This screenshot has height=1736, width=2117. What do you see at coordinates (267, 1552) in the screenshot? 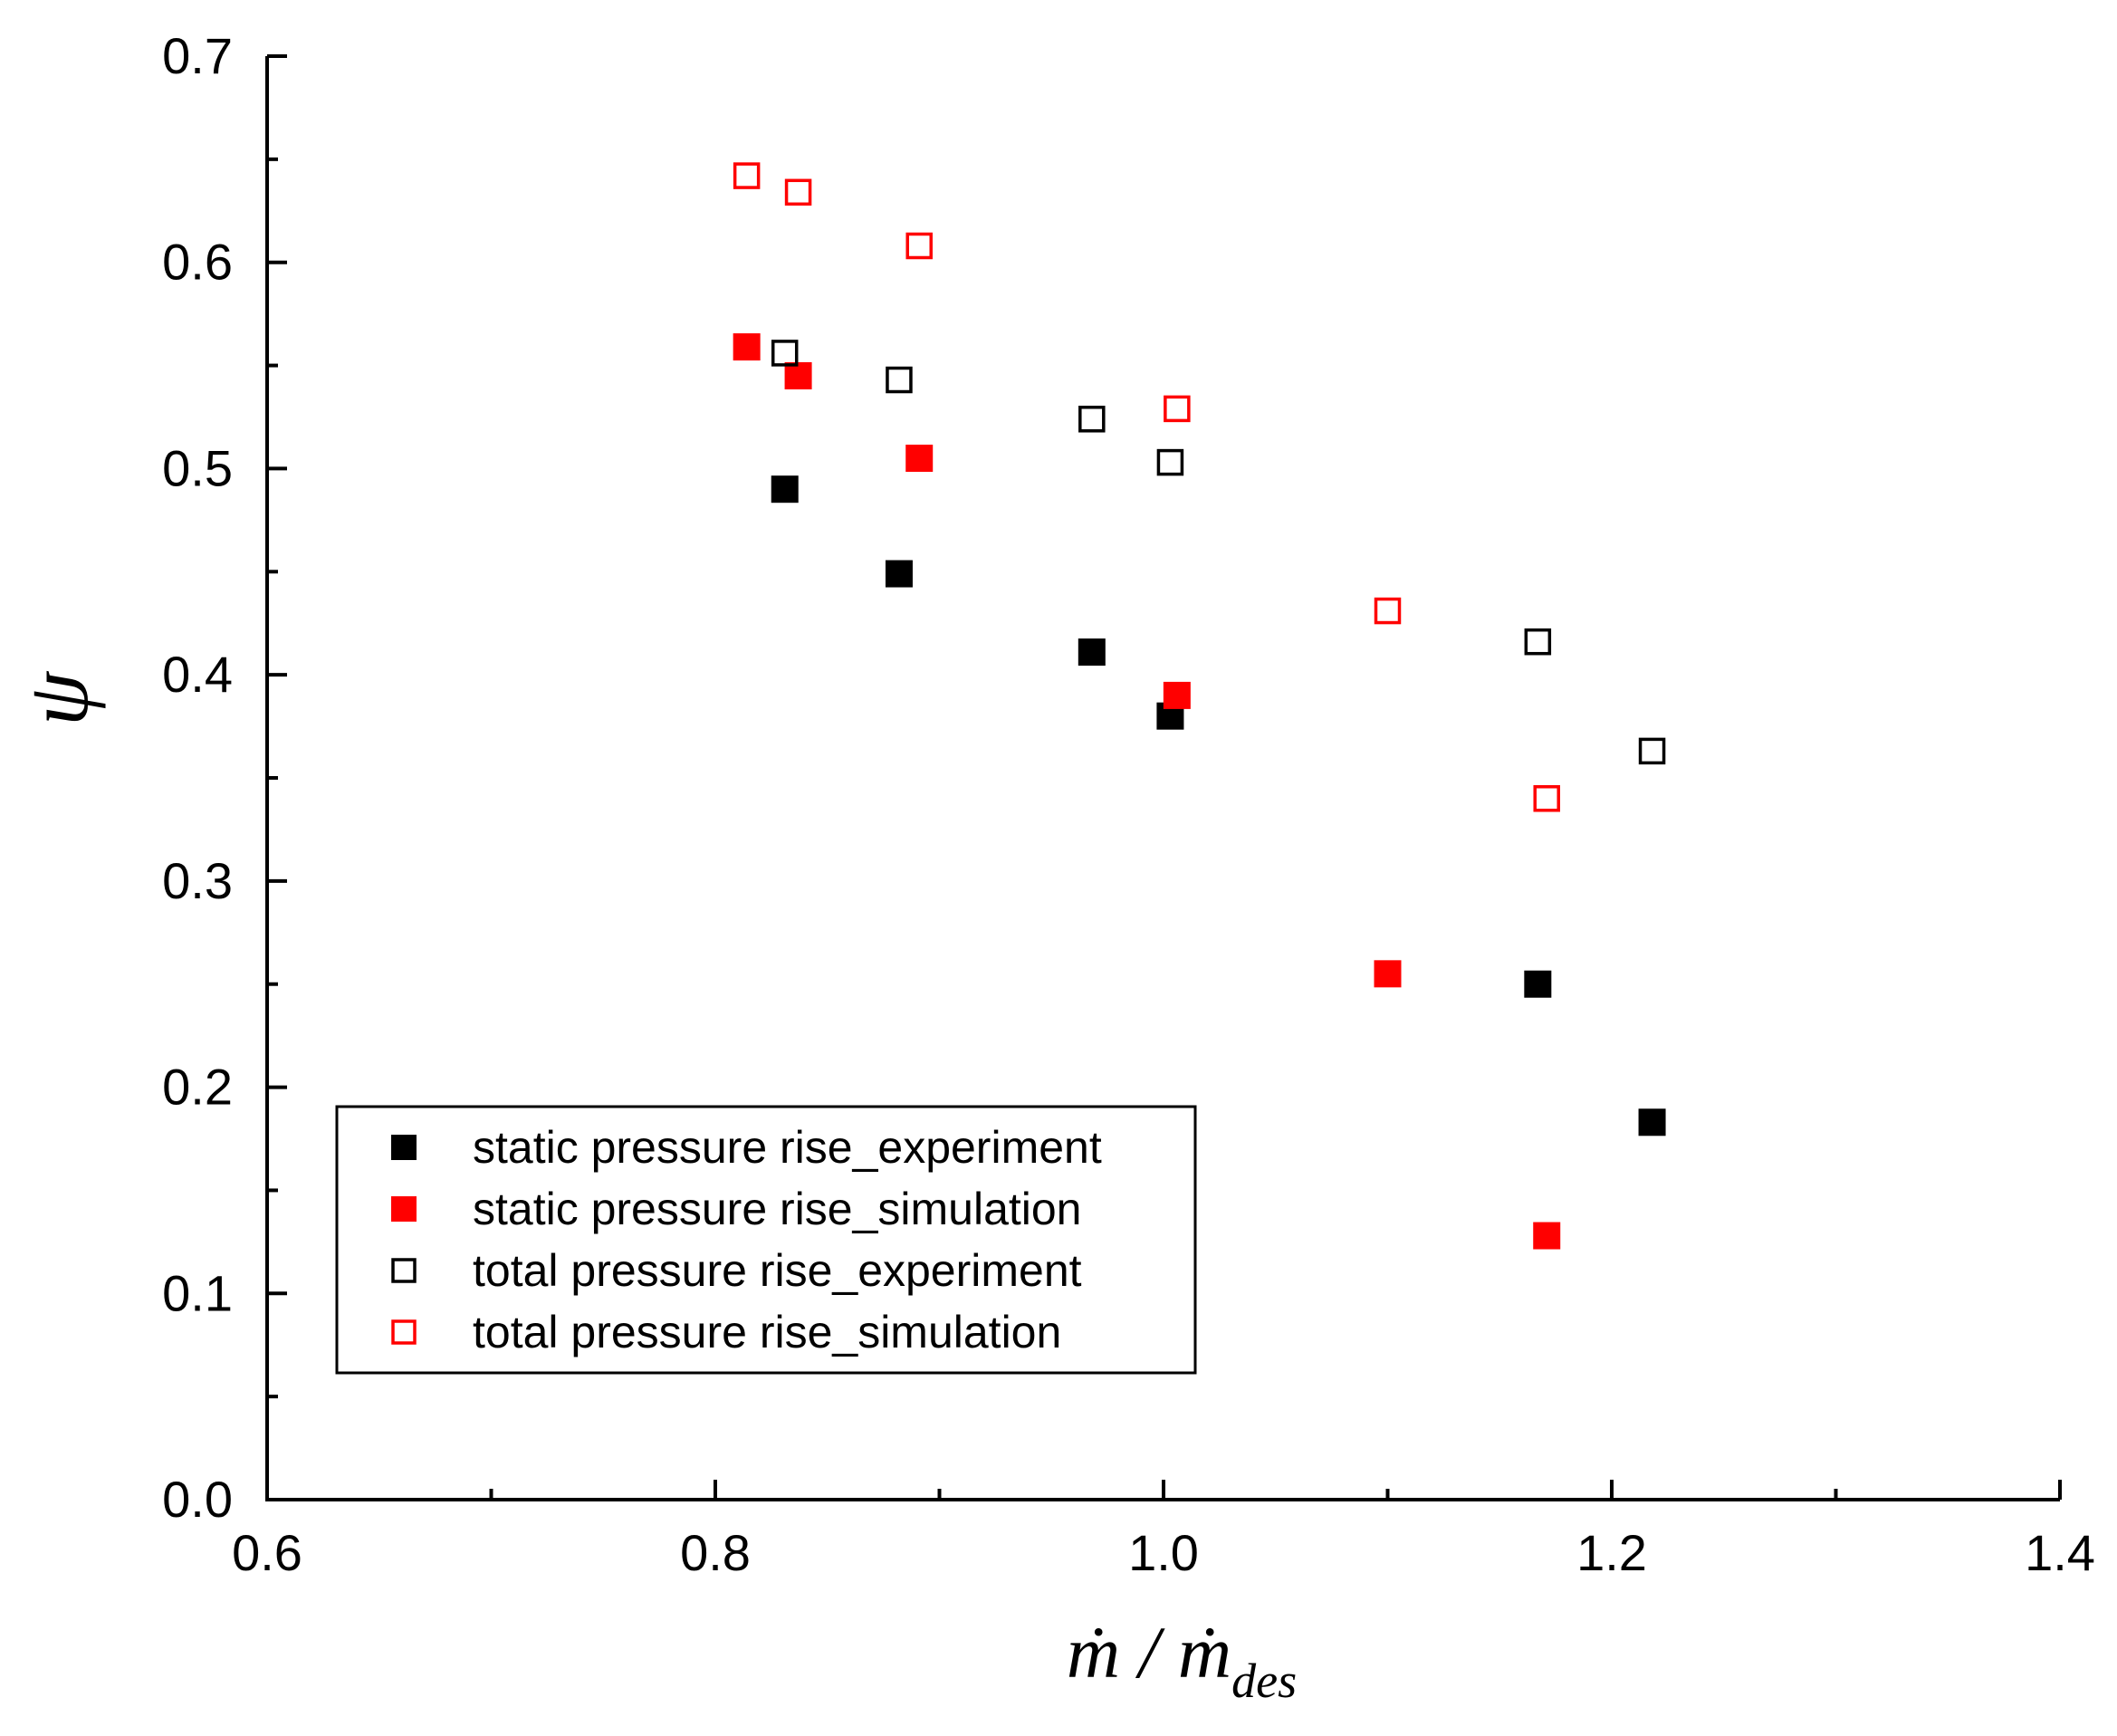
I see `x-tick-label: 0.6` at bounding box center [267, 1552].